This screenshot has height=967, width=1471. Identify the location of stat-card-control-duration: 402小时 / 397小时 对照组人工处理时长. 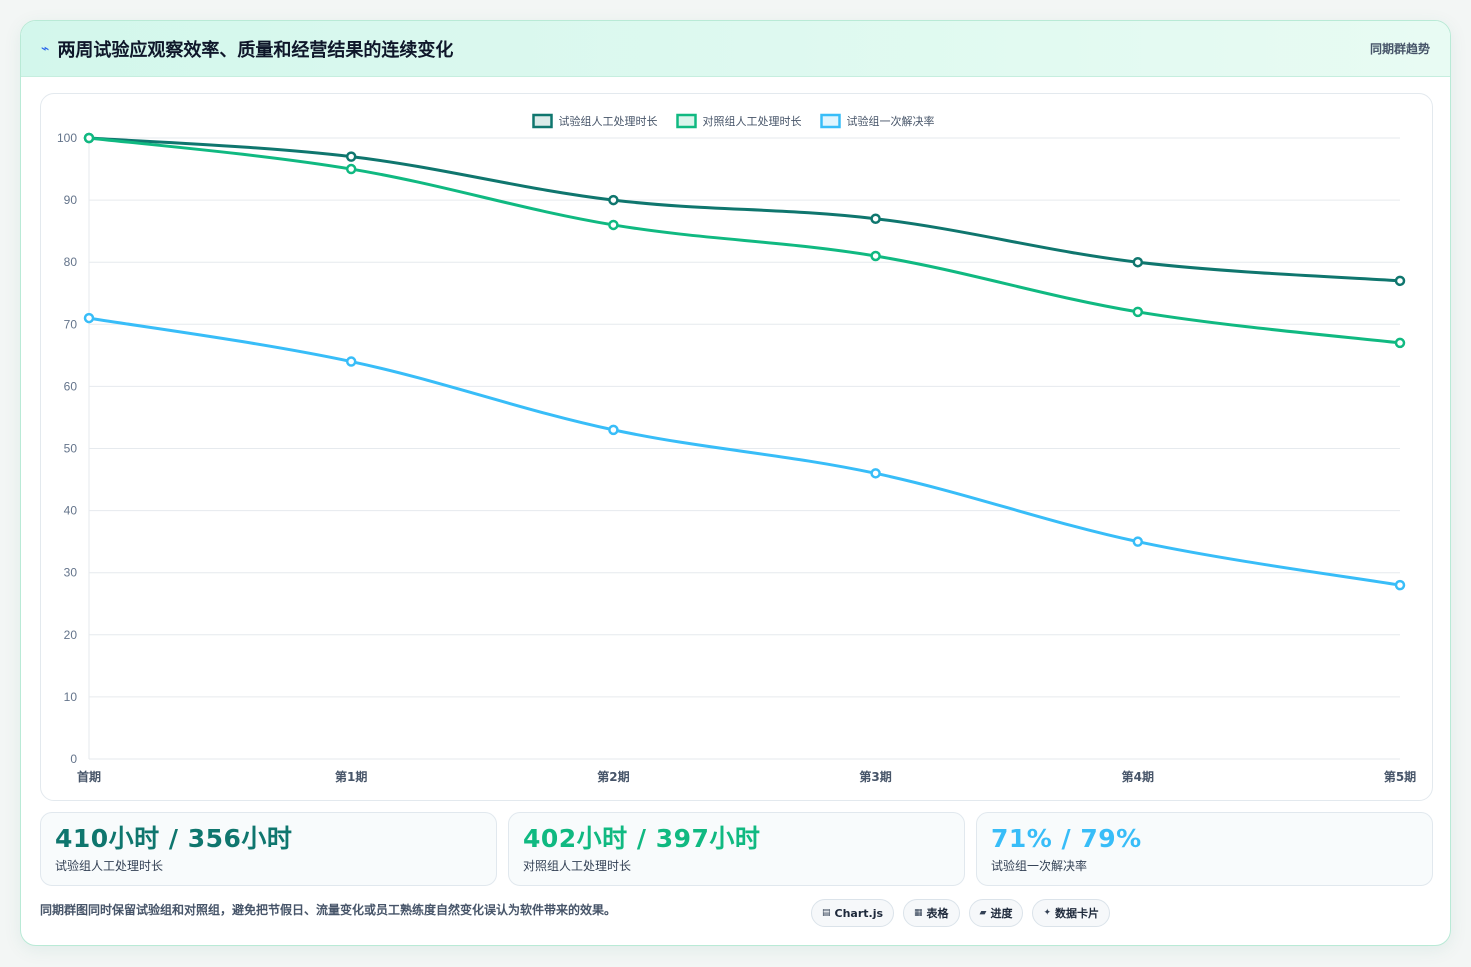
(736, 849).